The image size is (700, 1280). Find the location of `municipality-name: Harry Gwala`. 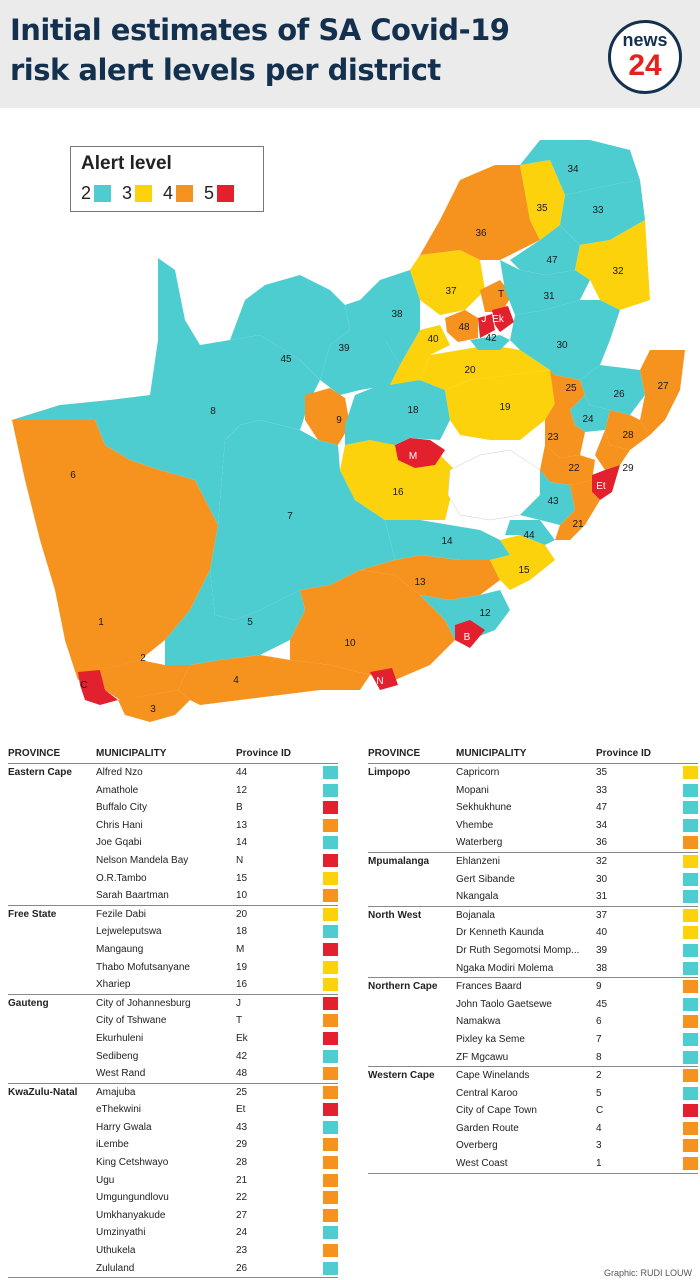

municipality-name: Harry Gwala is located at coordinates (124, 1127).